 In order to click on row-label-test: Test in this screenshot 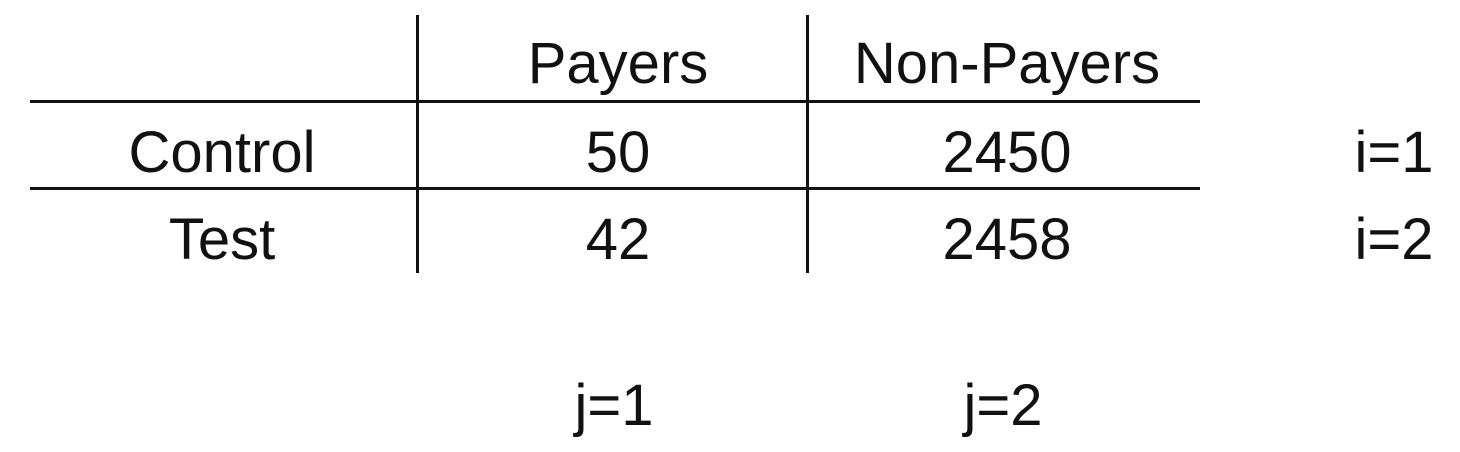, I will do `click(222, 239)`.